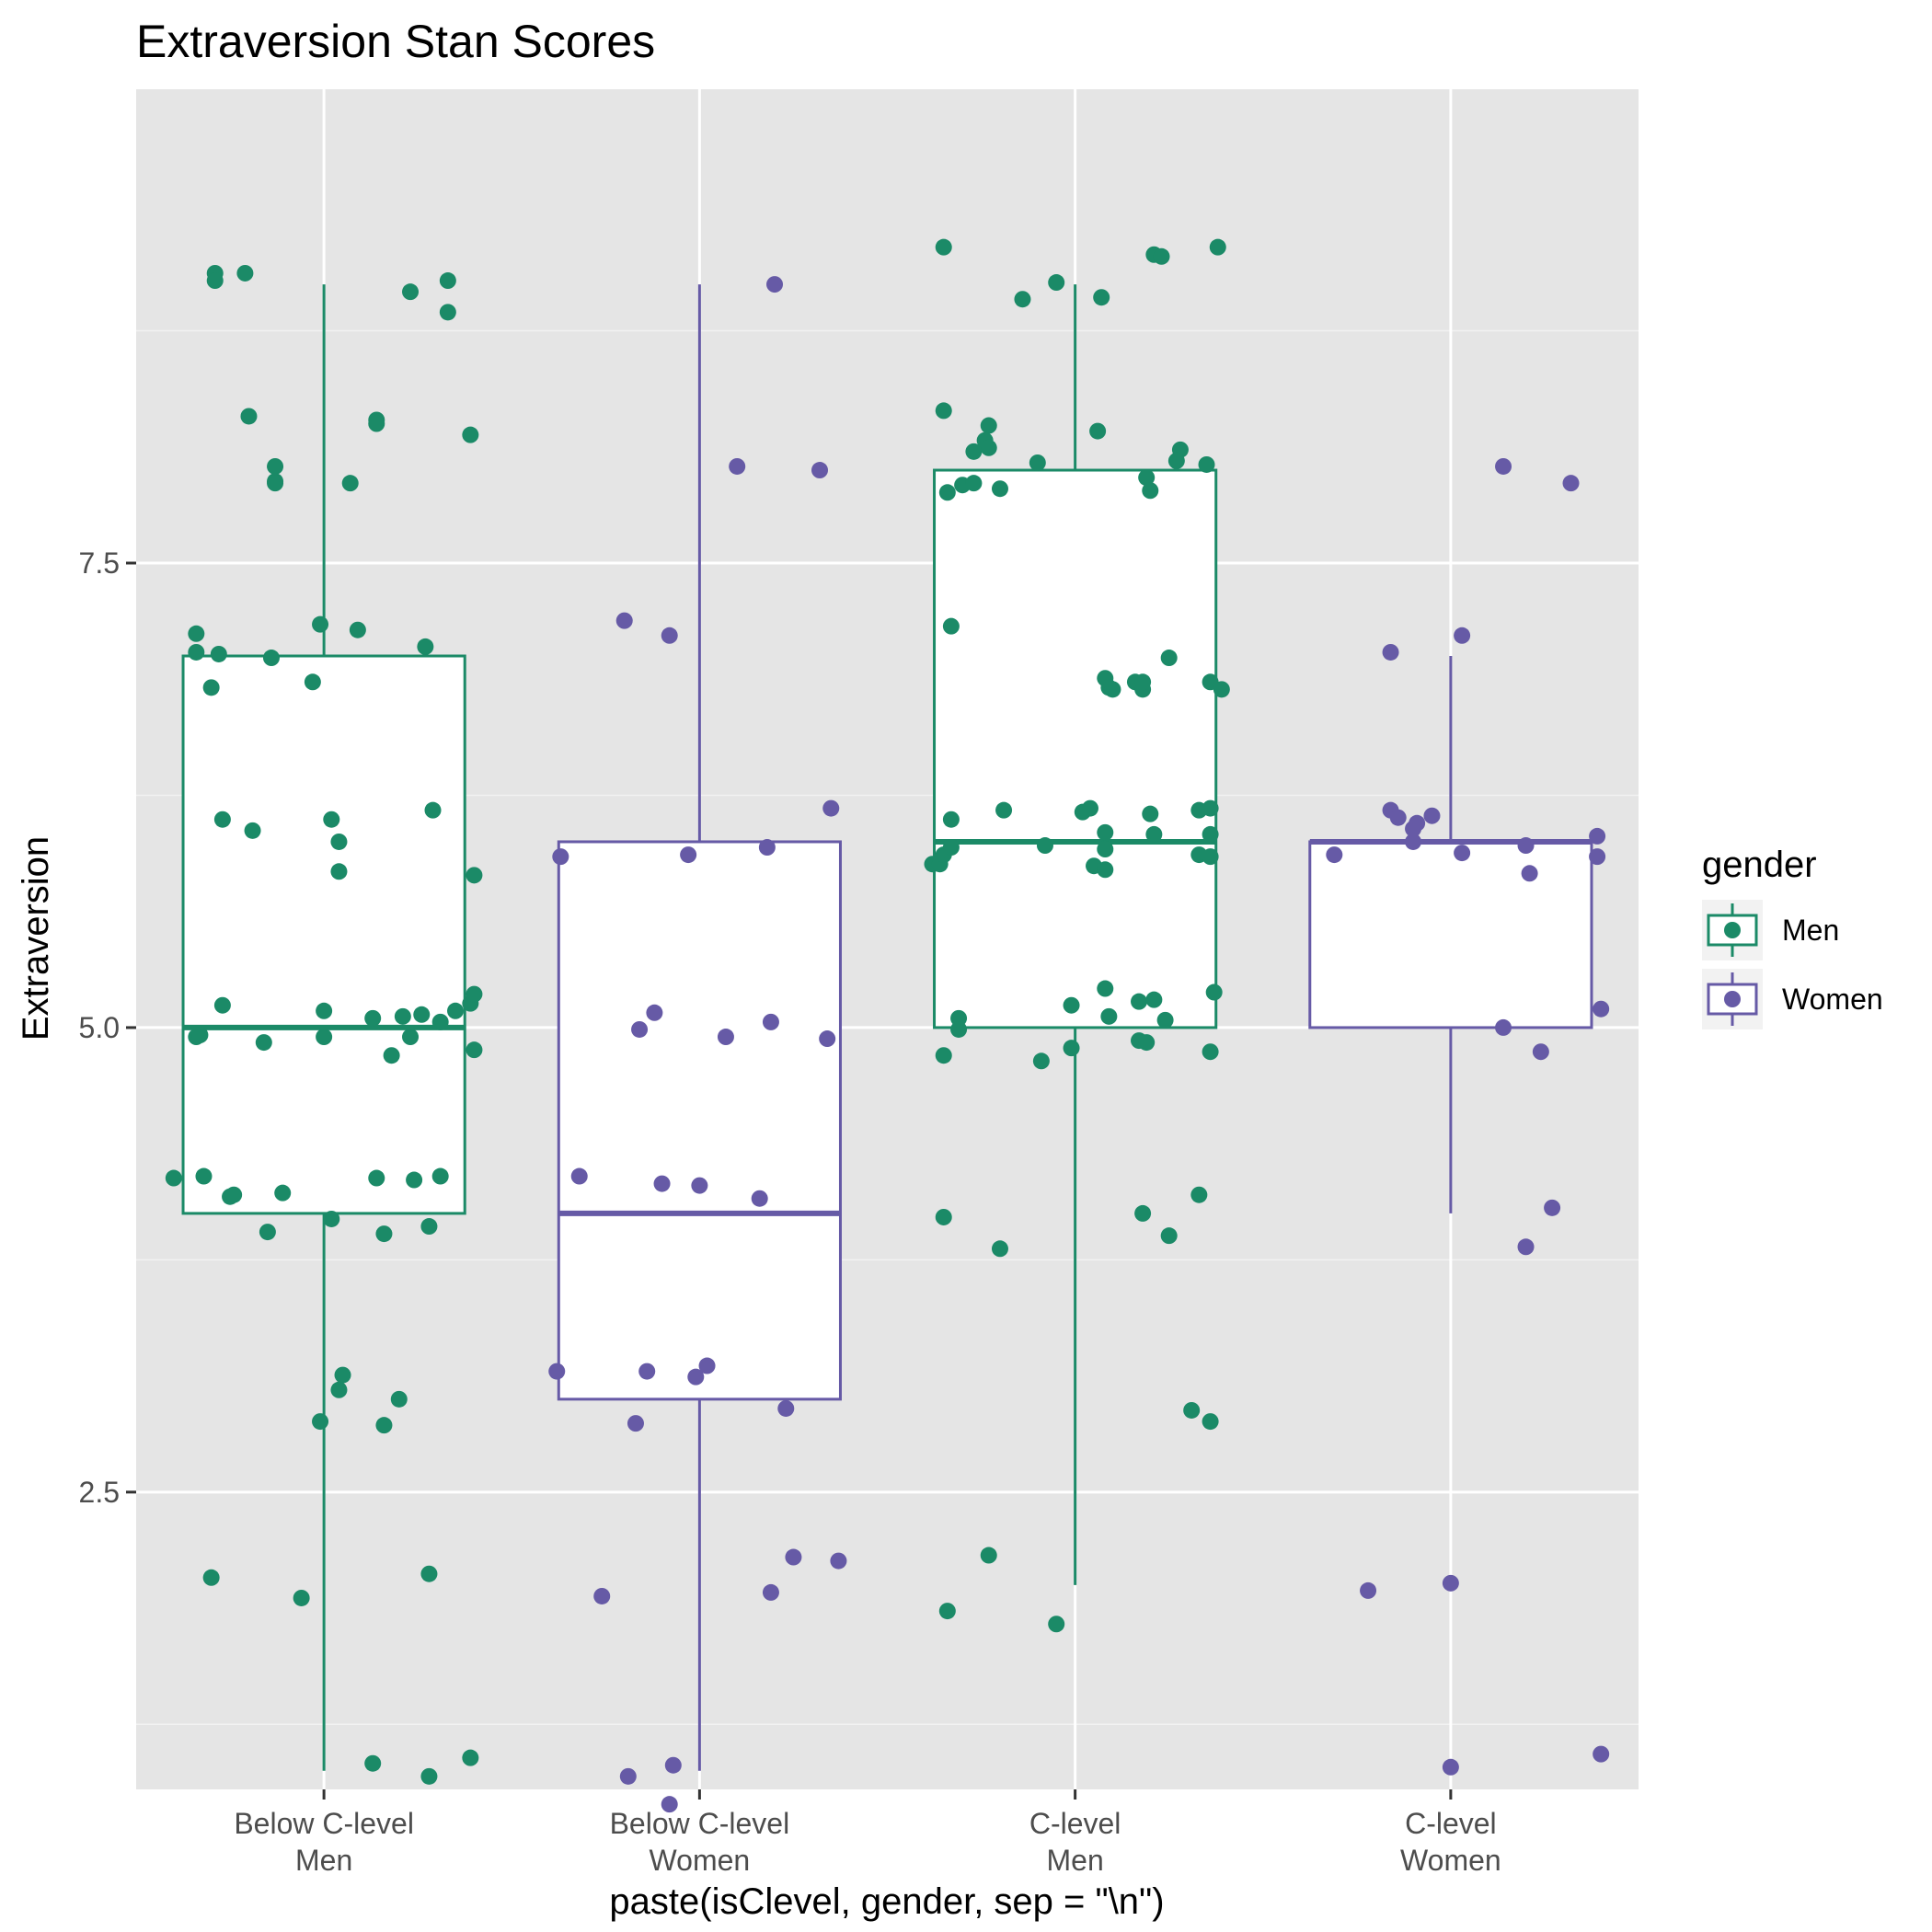 This screenshot has height=1932, width=1932. What do you see at coordinates (36, 938) in the screenshot?
I see `y-axis-title: Extraversion` at bounding box center [36, 938].